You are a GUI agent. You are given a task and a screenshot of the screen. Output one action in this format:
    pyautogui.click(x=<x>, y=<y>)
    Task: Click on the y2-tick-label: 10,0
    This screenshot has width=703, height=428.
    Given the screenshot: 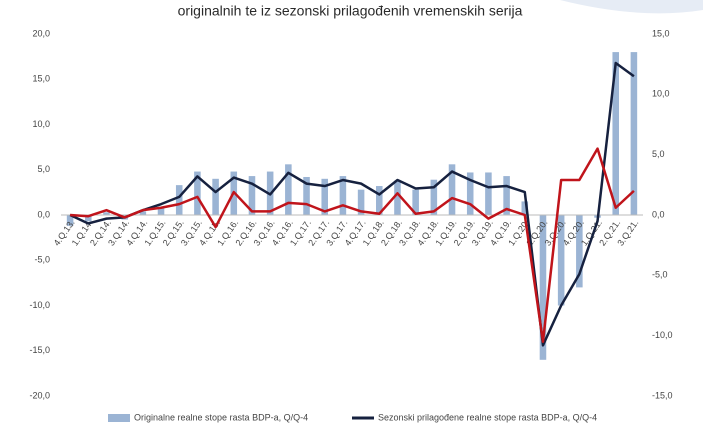 What is the action you would take?
    pyautogui.click(x=661, y=94)
    